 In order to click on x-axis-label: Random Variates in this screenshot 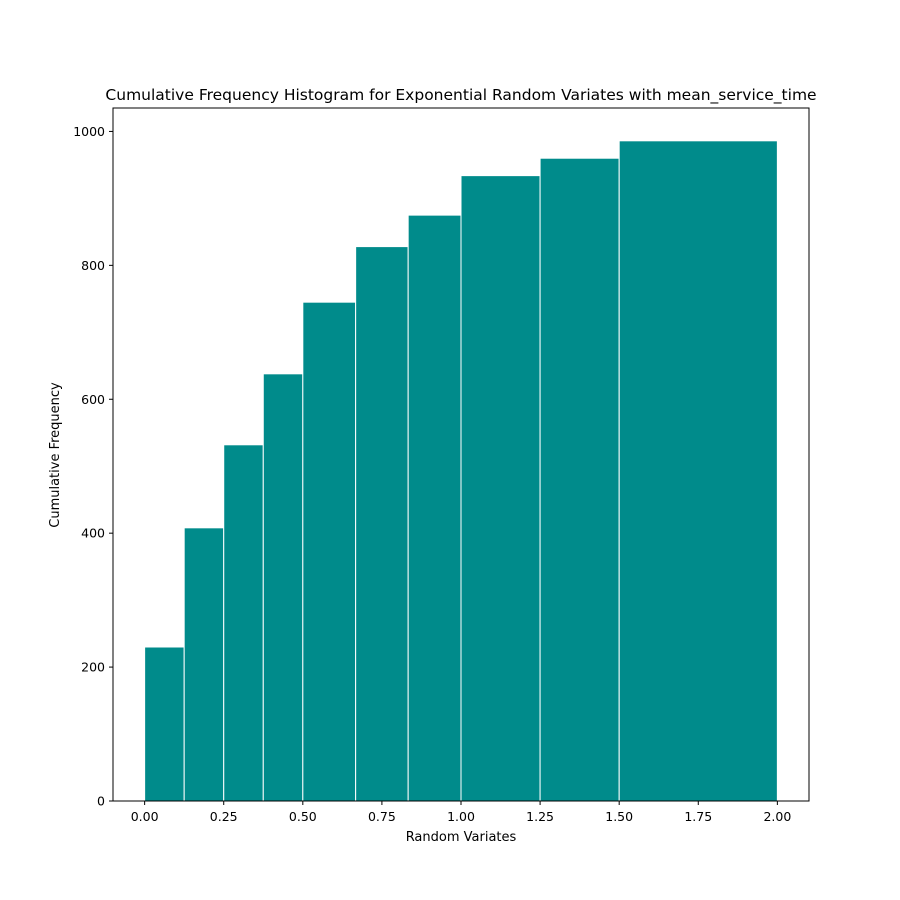, I will do `click(461, 837)`.